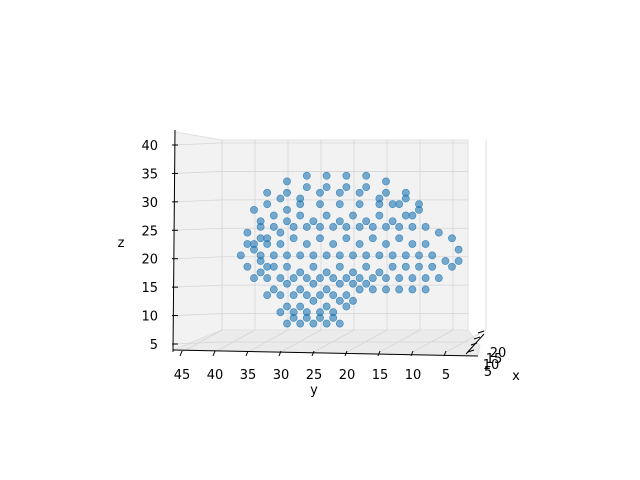 Image resolution: width=640 pixels, height=480 pixels. I want to click on y-ticks: 45 40 35 30 25 20 15 10 5, so click(312, 366).